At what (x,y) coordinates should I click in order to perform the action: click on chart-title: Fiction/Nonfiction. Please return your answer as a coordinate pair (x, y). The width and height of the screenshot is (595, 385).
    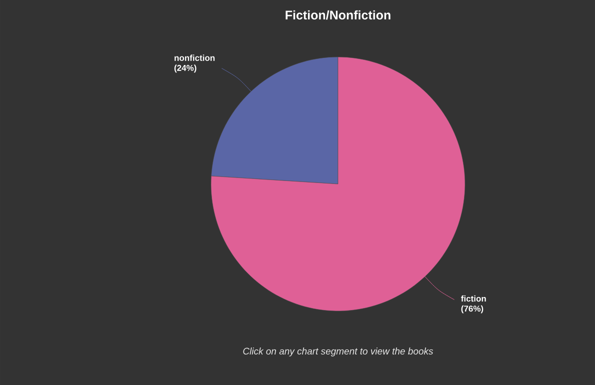
    Looking at the image, I should click on (338, 15).